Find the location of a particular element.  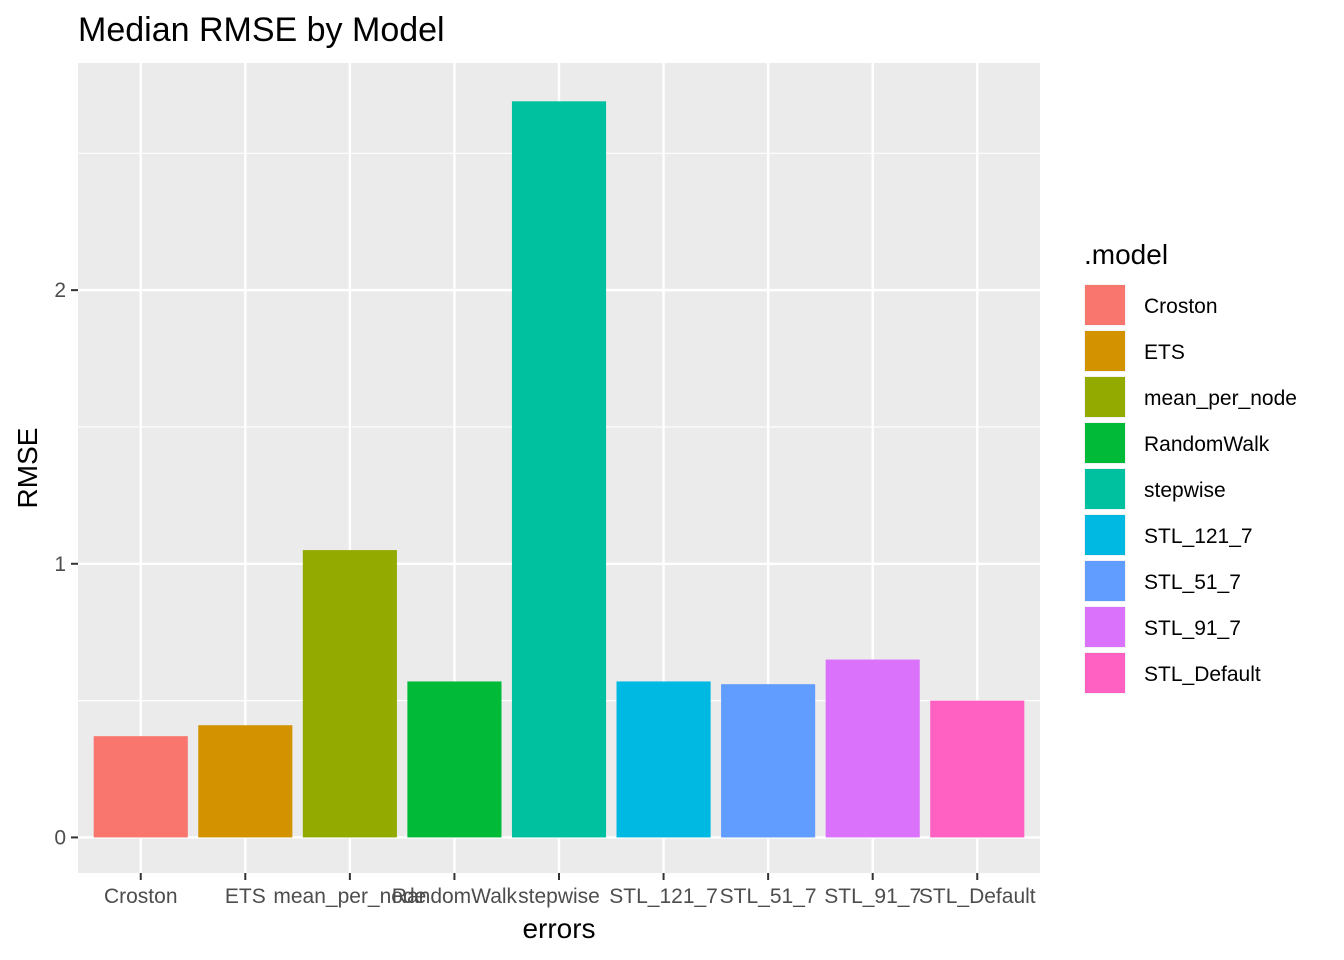

legend-label: STL_91_7 is located at coordinates (1192, 628).